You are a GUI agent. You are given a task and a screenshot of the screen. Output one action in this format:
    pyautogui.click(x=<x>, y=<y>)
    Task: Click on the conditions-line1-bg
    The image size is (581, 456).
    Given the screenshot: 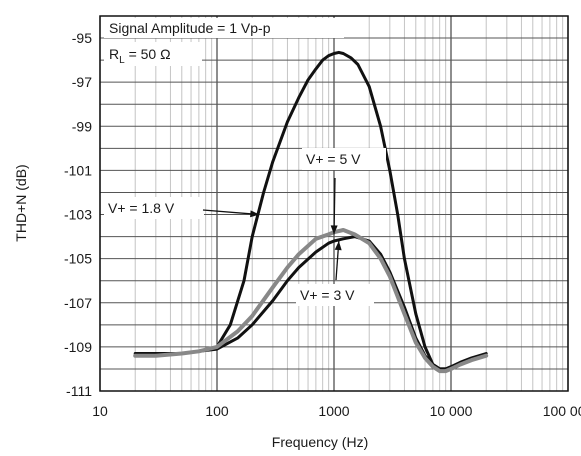 What is the action you would take?
    pyautogui.click(x=224, y=28)
    